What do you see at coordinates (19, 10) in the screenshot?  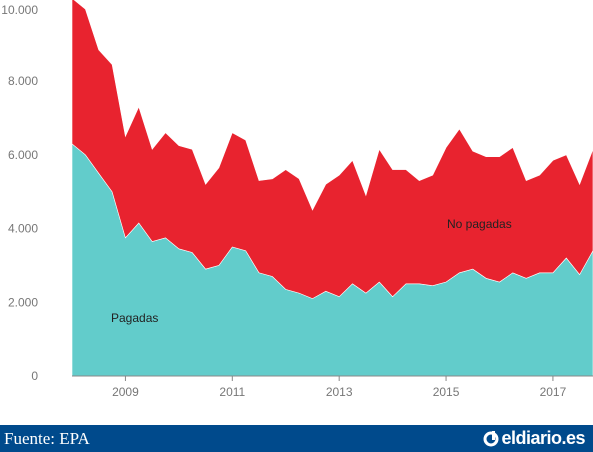 I see `y-tick-label: 10.000` at bounding box center [19, 10].